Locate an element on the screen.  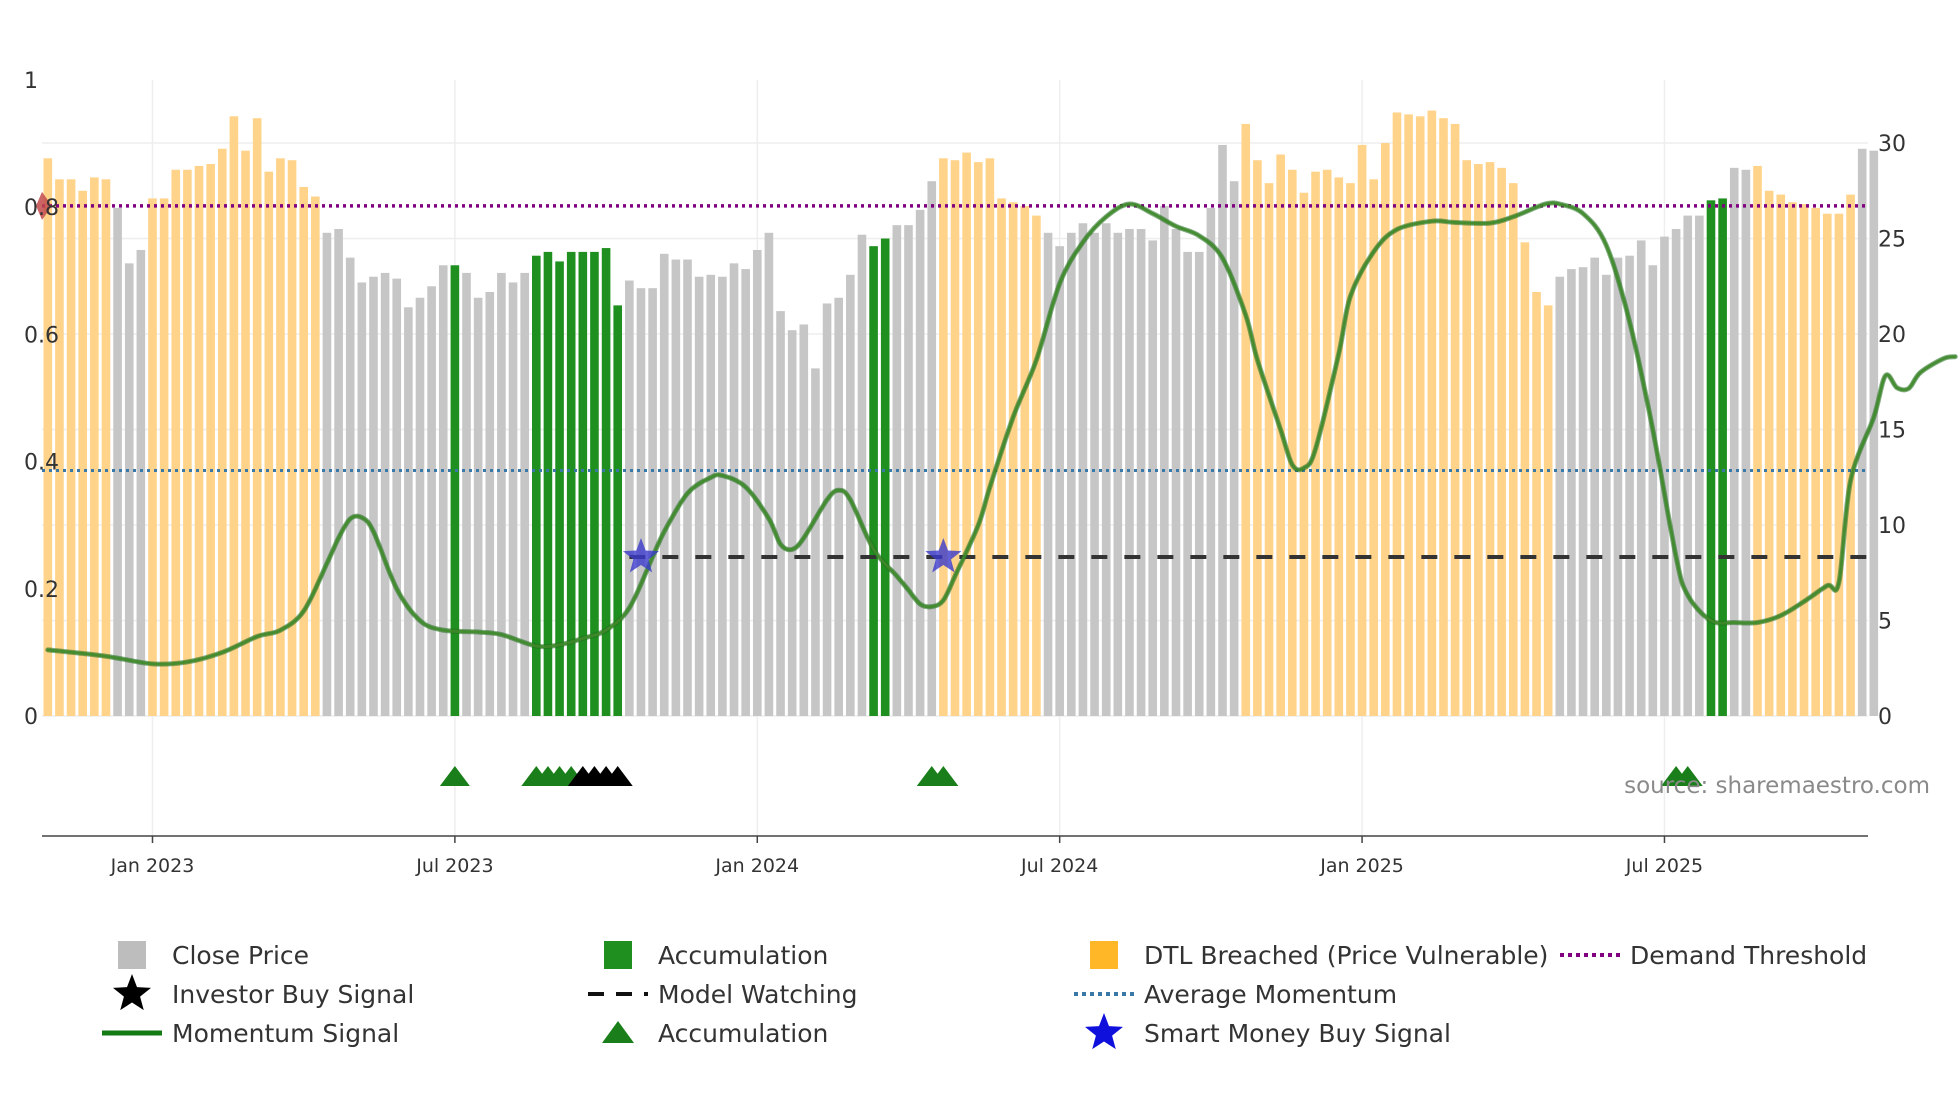
y-right-tick-label: 30 is located at coordinates (1892, 144).